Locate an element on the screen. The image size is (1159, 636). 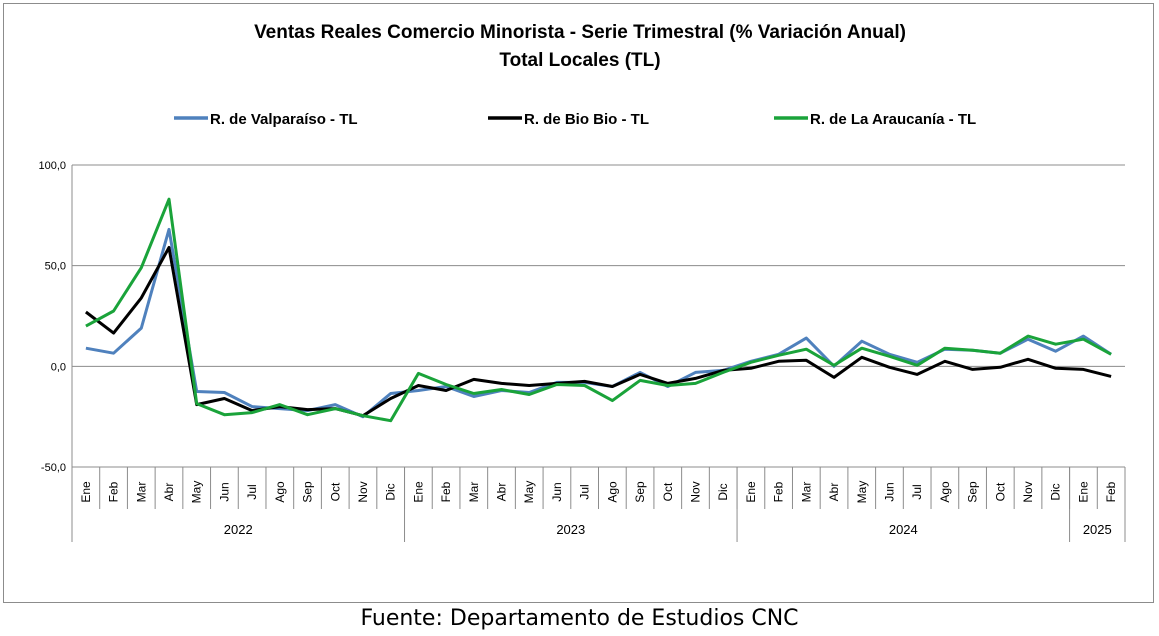
legend-label: R. de La Araucanía - TL is located at coordinates (893, 119).